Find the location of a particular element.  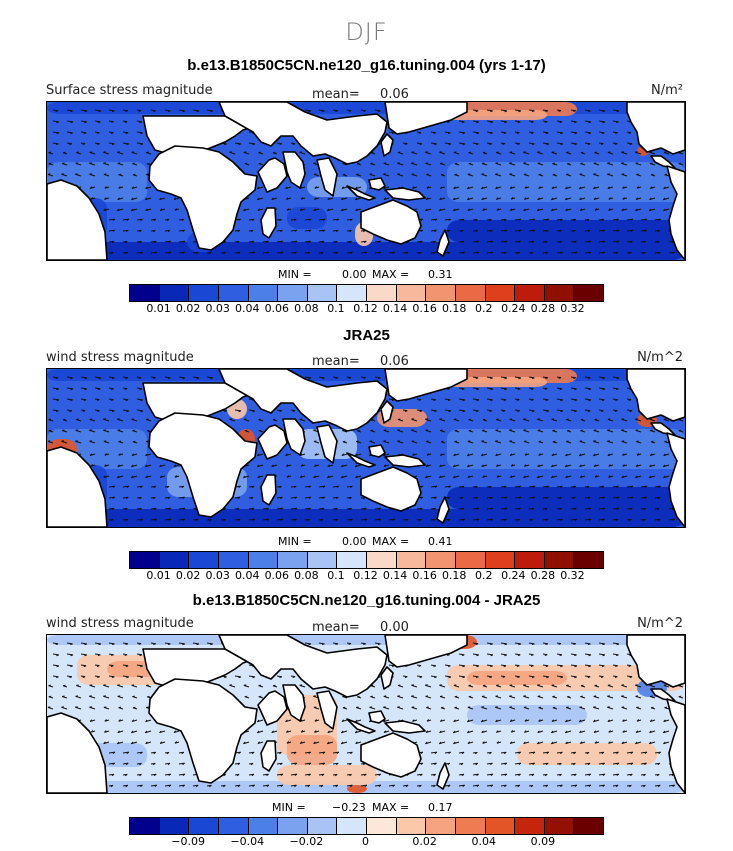

panel-2-title: JRA25 is located at coordinates (366, 335).